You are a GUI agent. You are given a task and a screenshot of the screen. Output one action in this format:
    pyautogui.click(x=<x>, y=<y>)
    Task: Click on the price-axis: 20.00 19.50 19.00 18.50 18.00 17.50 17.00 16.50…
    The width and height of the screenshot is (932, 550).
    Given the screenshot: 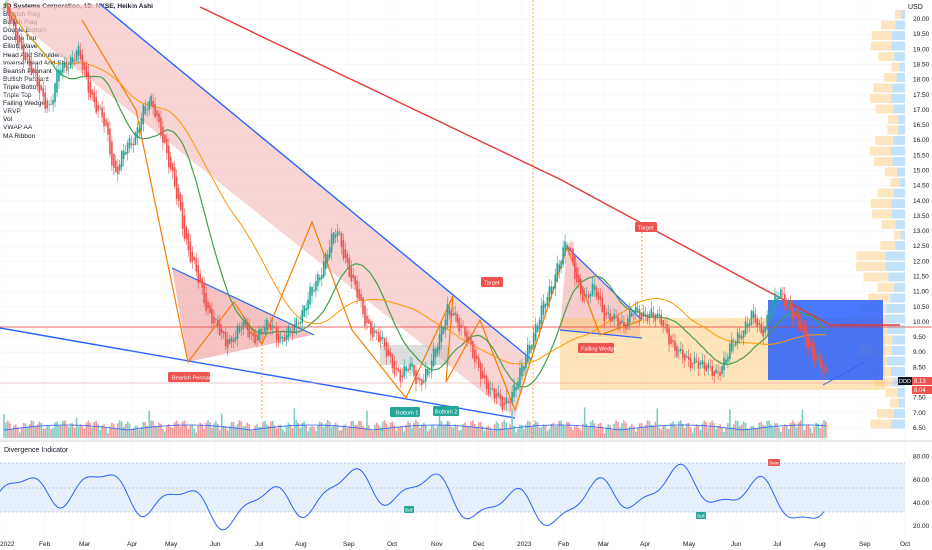 What is the action you would take?
    pyautogui.click(x=921, y=224)
    